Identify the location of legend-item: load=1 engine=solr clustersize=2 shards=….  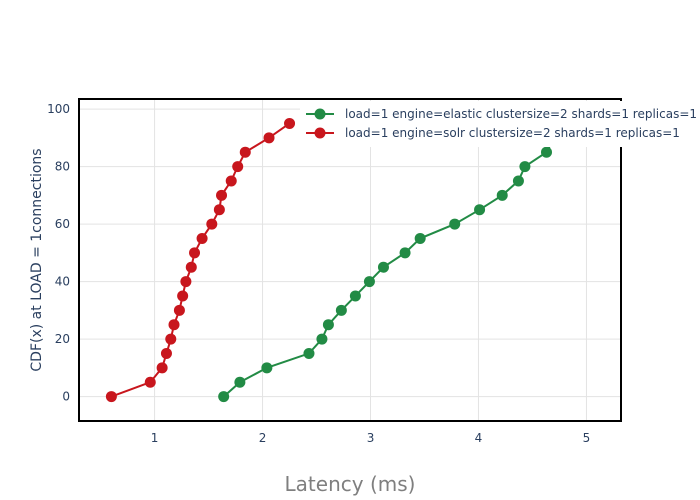
(493, 133).